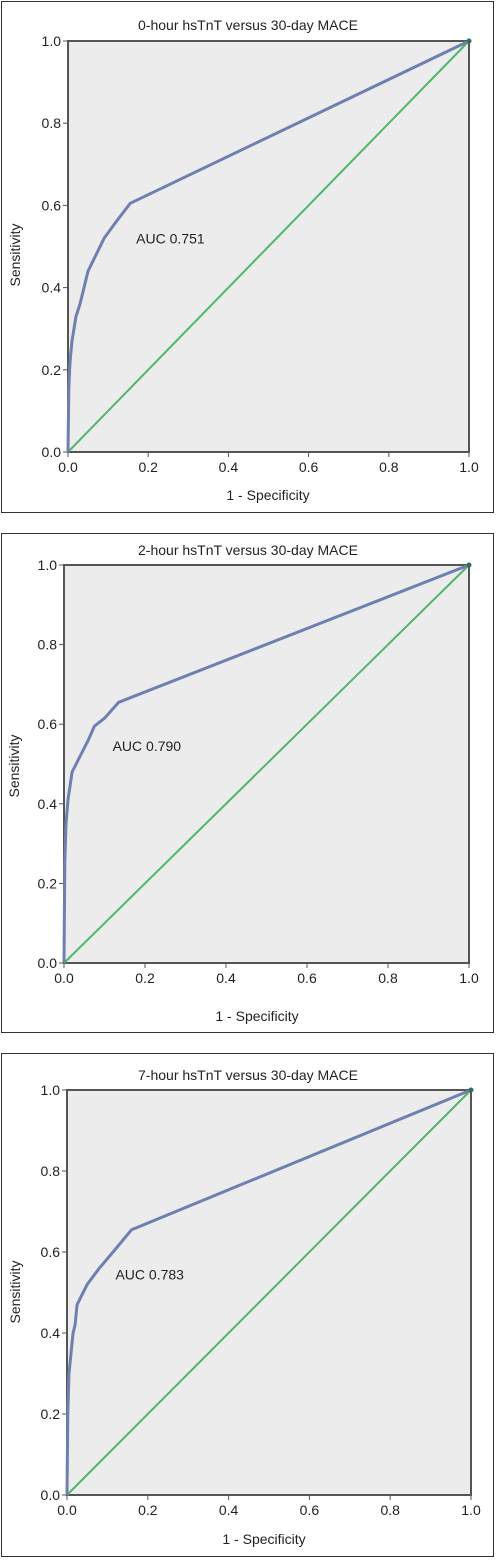 The image size is (496, 1563). Describe the element at coordinates (248, 550) in the screenshot. I see `chart-title: 2-hour hsTnT versus 30-day MACE` at that location.